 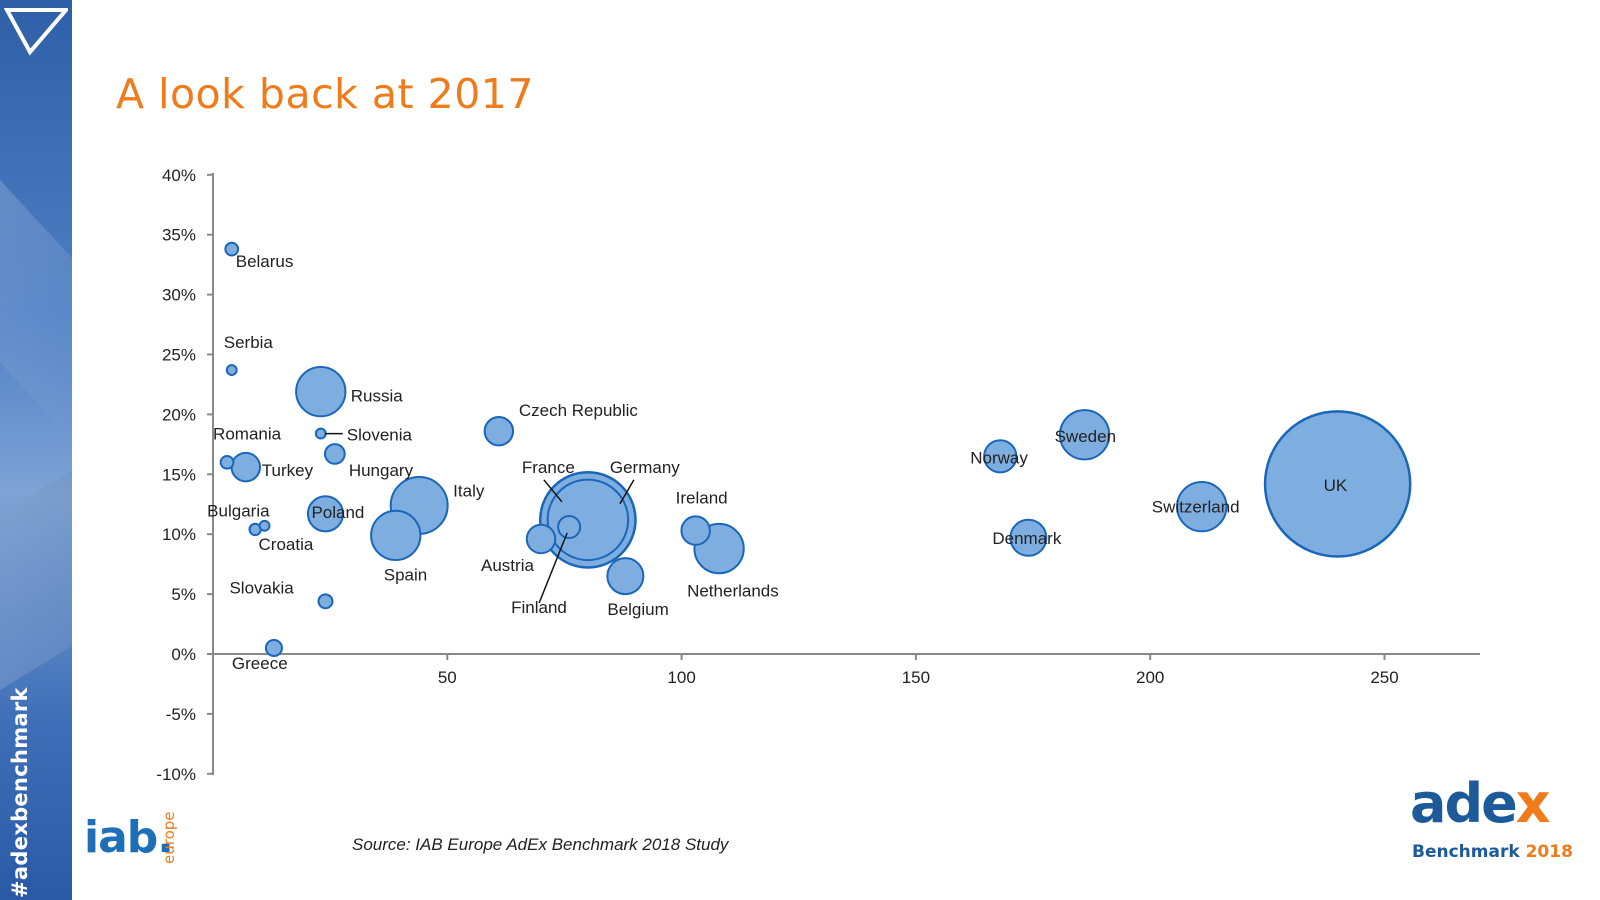 I want to click on bubble-finland, so click(x=569, y=527).